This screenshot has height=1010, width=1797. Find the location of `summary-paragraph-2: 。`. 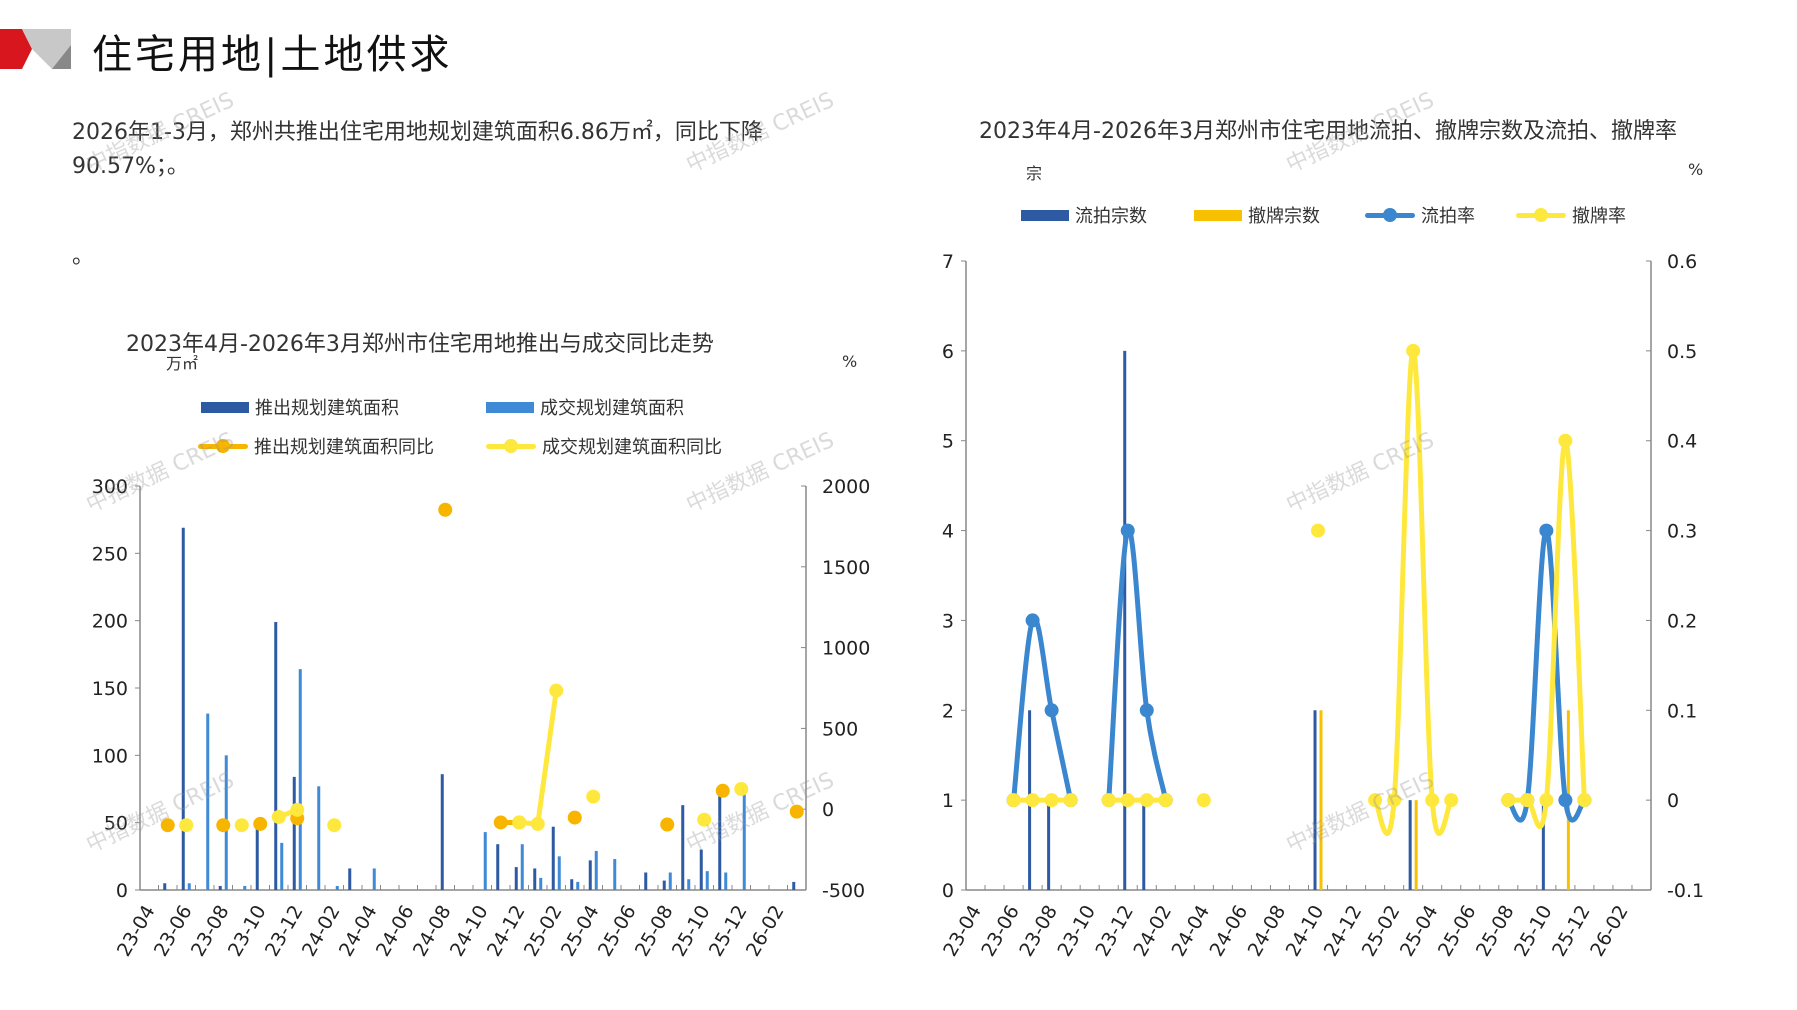

summary-paragraph-2: 。 is located at coordinates (83, 256).